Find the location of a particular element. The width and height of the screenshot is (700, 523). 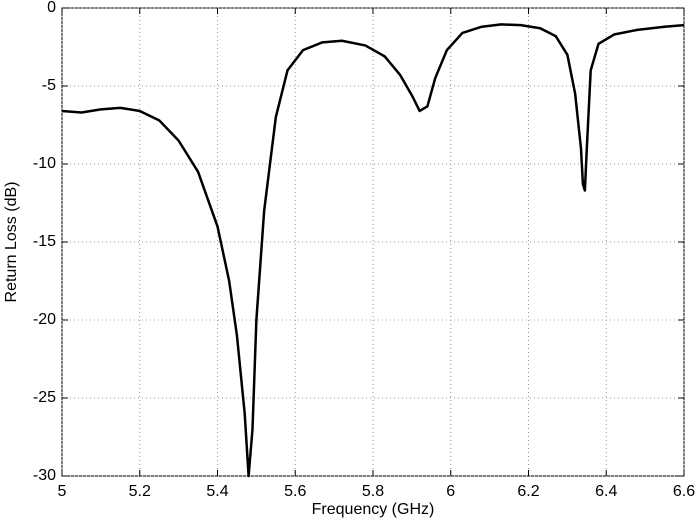

y-tick-label: -5 is located at coordinates (49, 85).